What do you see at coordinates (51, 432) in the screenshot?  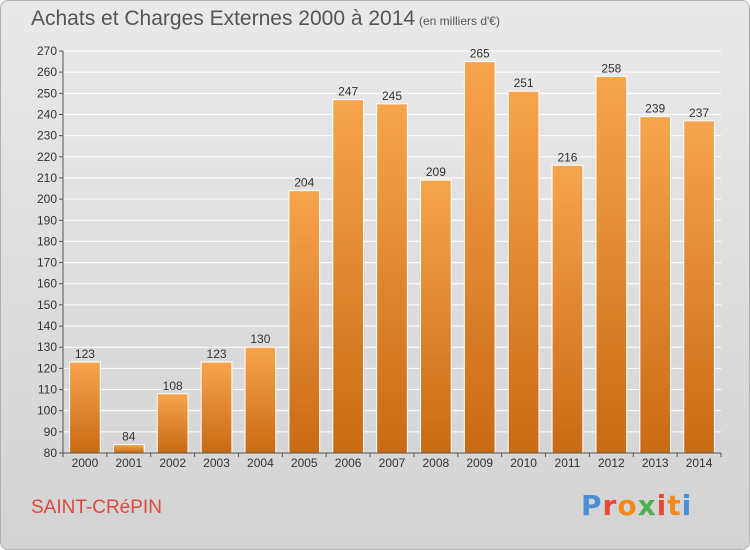 I see `y-tick-label: 90` at bounding box center [51, 432].